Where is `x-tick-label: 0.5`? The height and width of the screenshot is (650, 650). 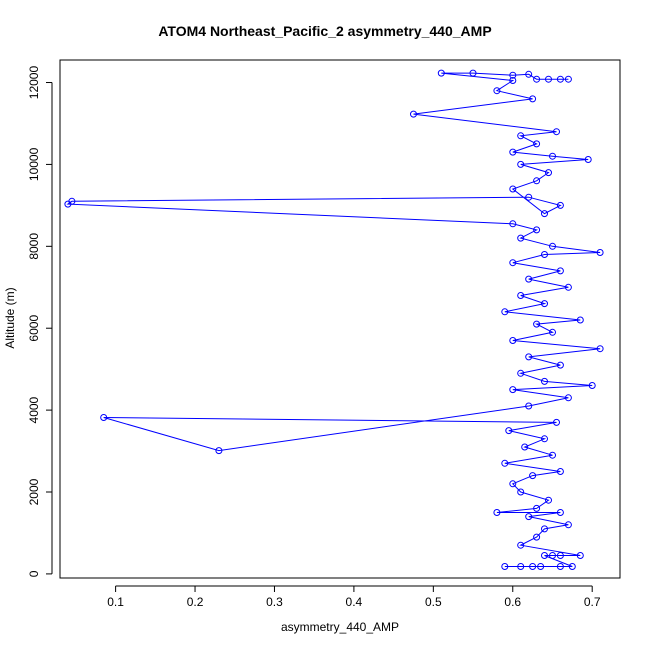
x-tick-label: 0.5 is located at coordinates (433, 602).